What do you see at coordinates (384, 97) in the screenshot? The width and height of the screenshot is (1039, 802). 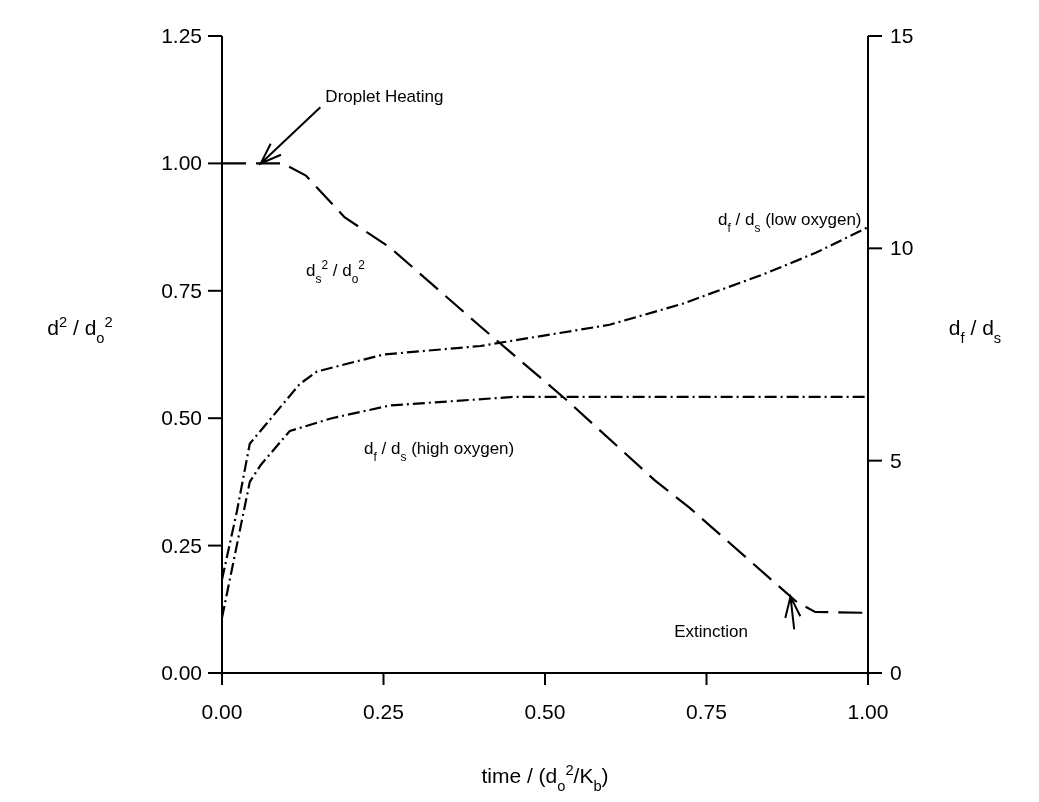 I see `annotation: Droplet Heating` at bounding box center [384, 97].